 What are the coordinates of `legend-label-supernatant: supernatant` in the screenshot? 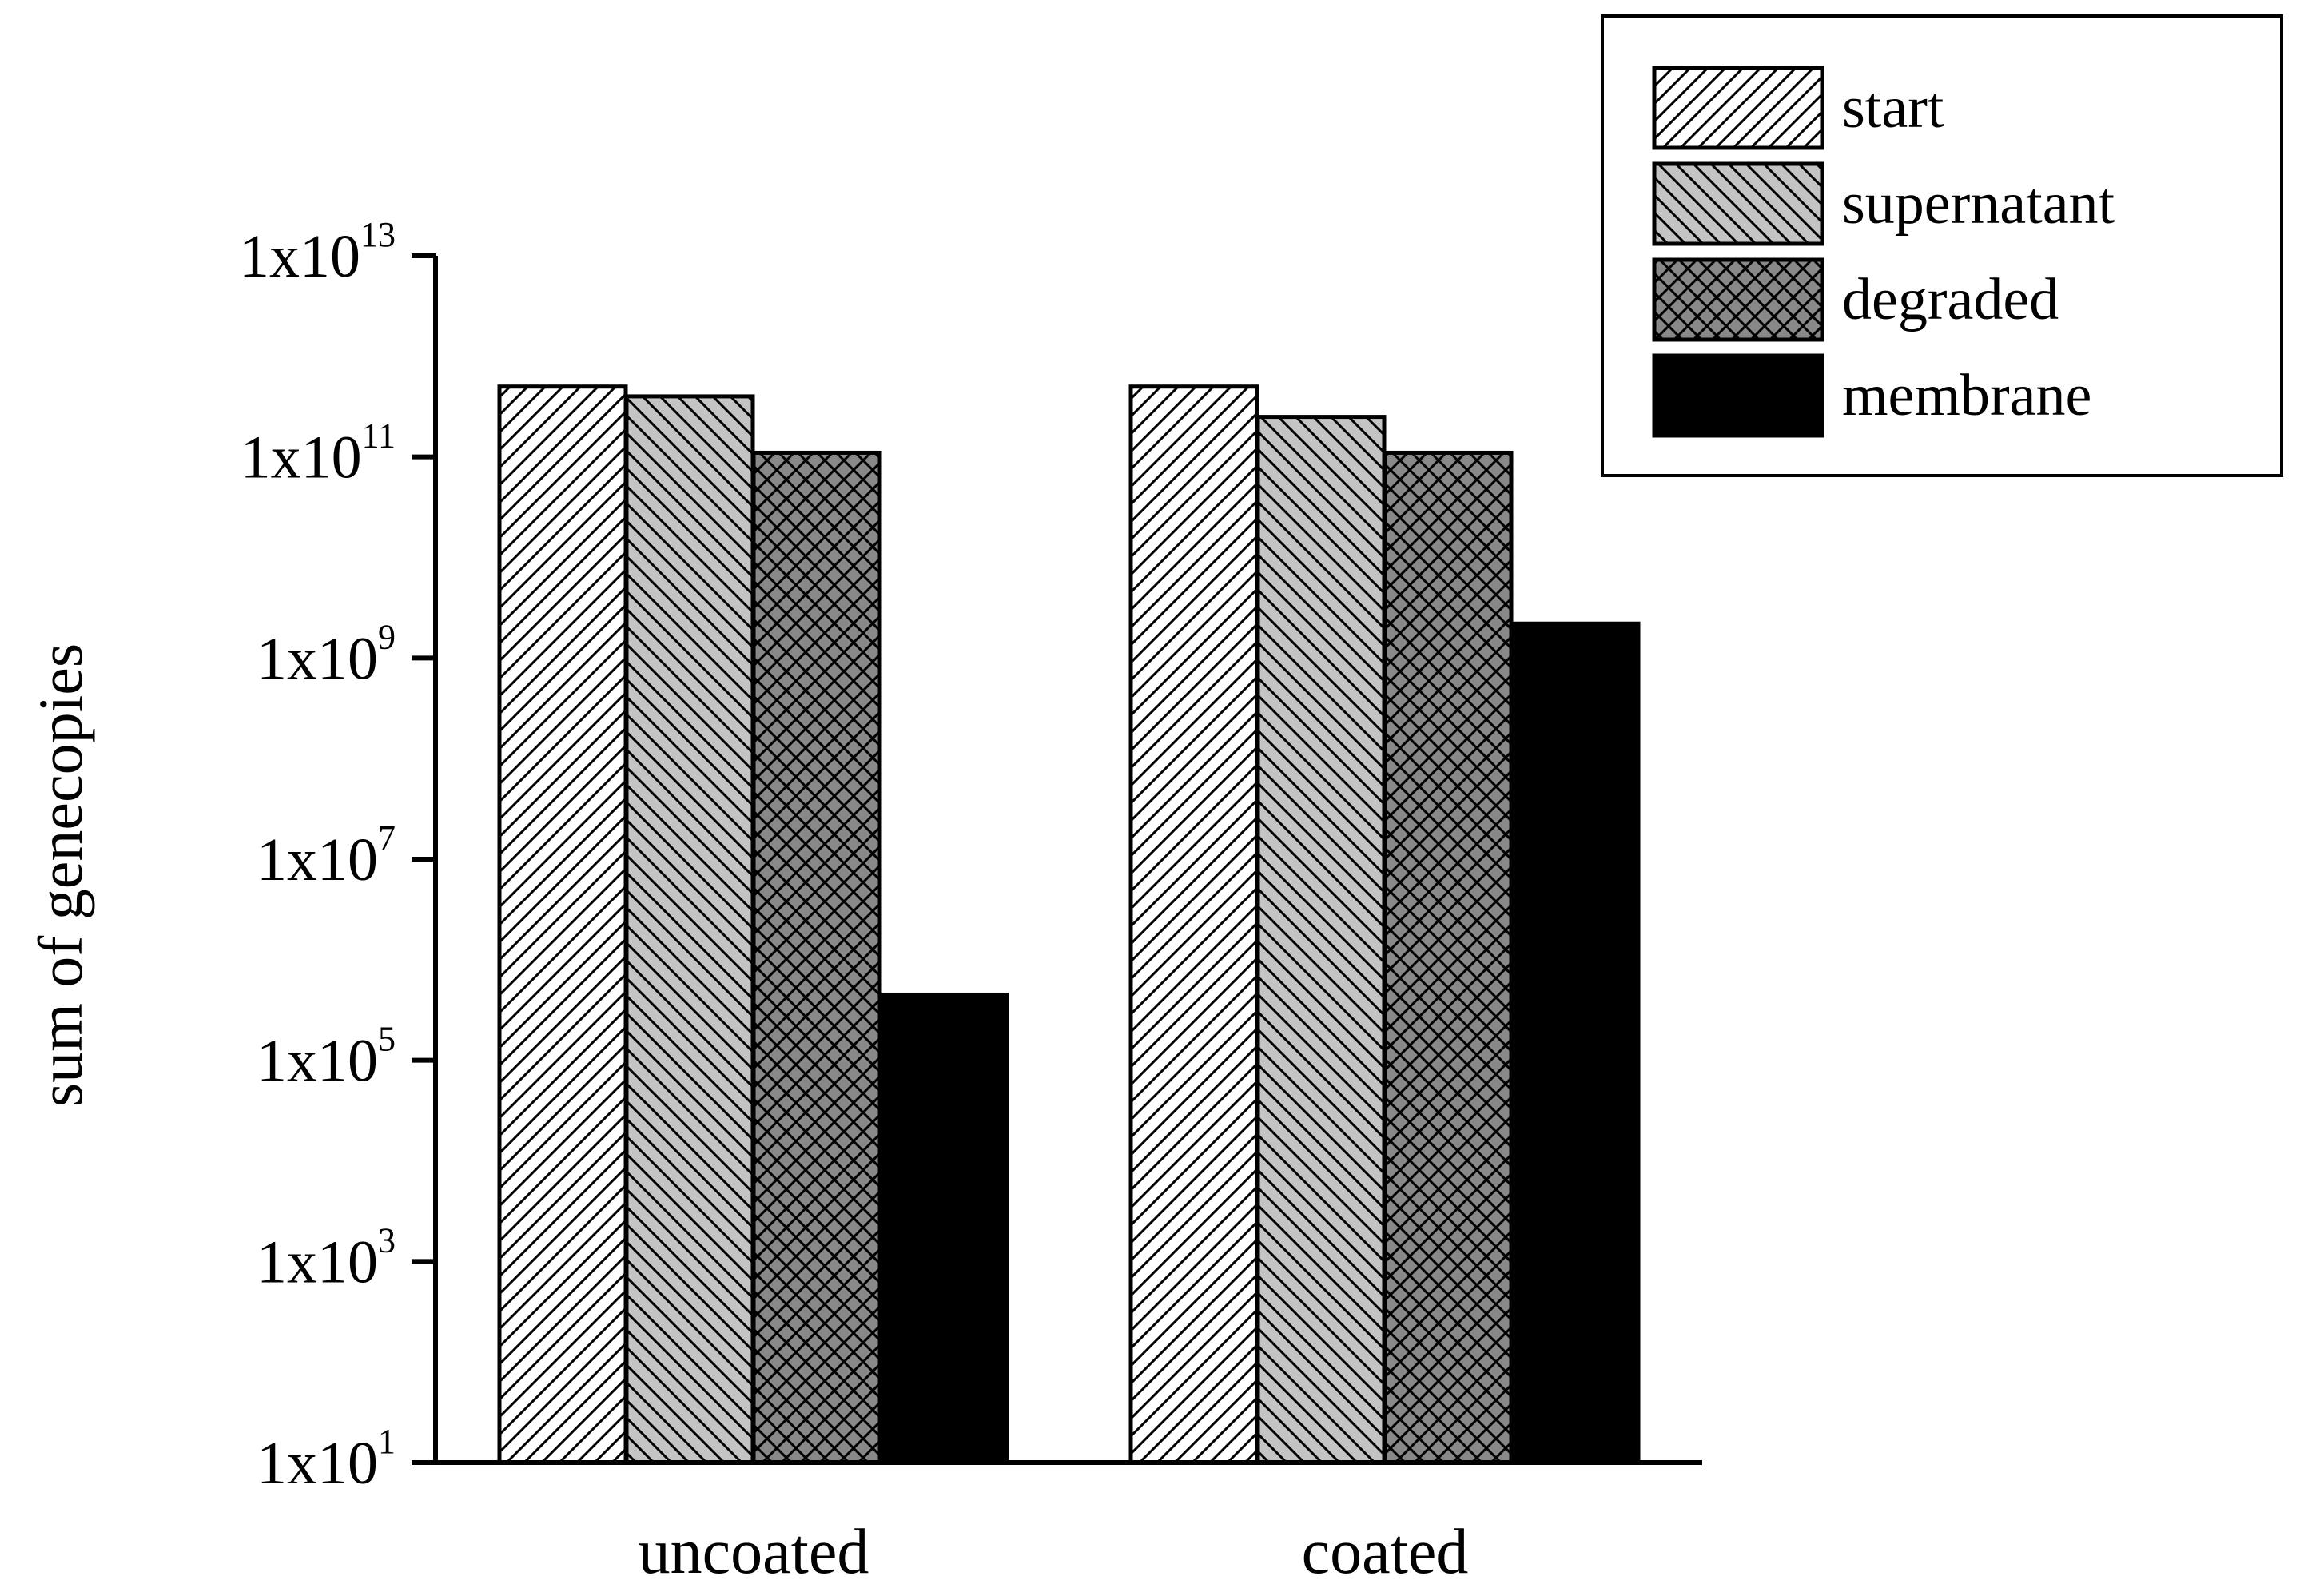 It's located at (1978, 204).